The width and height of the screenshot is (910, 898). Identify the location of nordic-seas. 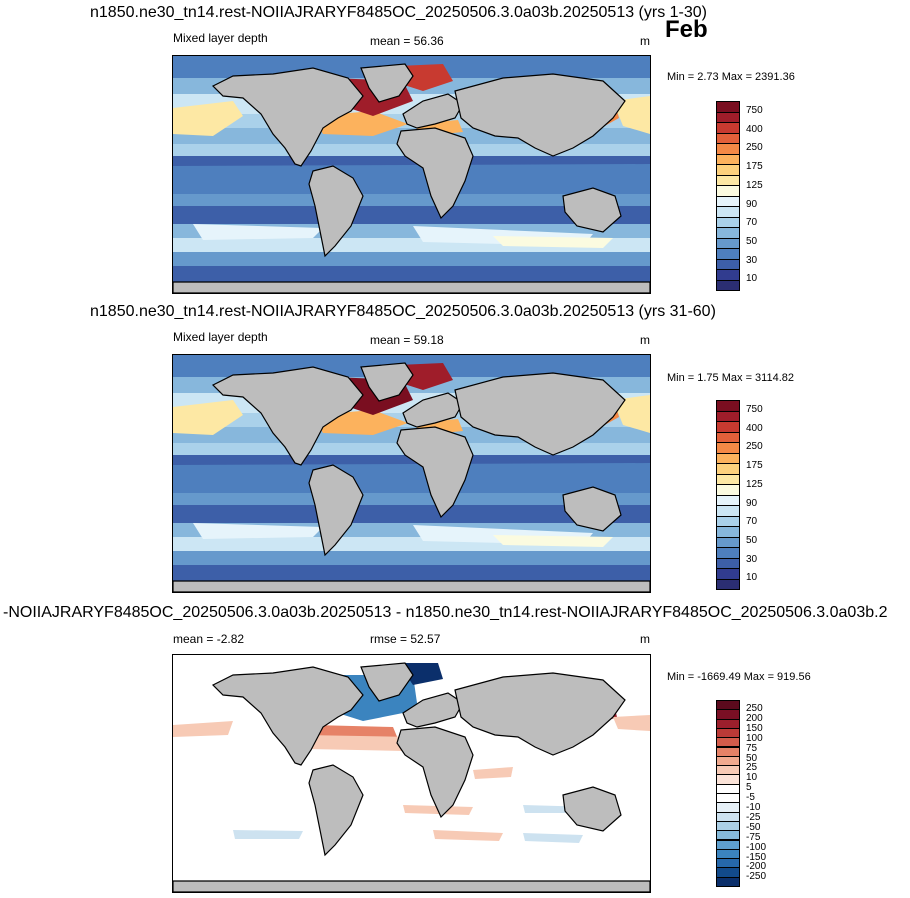
(425, 77).